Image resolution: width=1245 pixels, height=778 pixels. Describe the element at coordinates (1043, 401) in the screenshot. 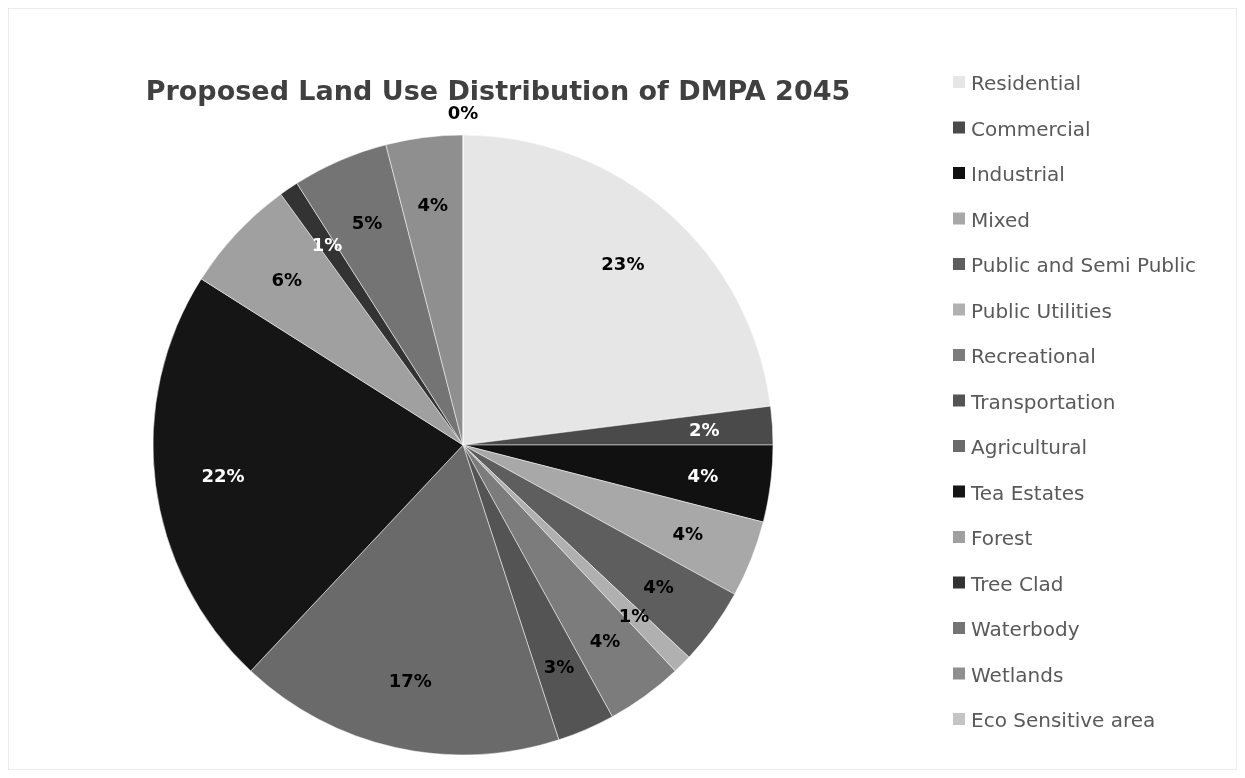

I see `legend-label: Transportation` at that location.